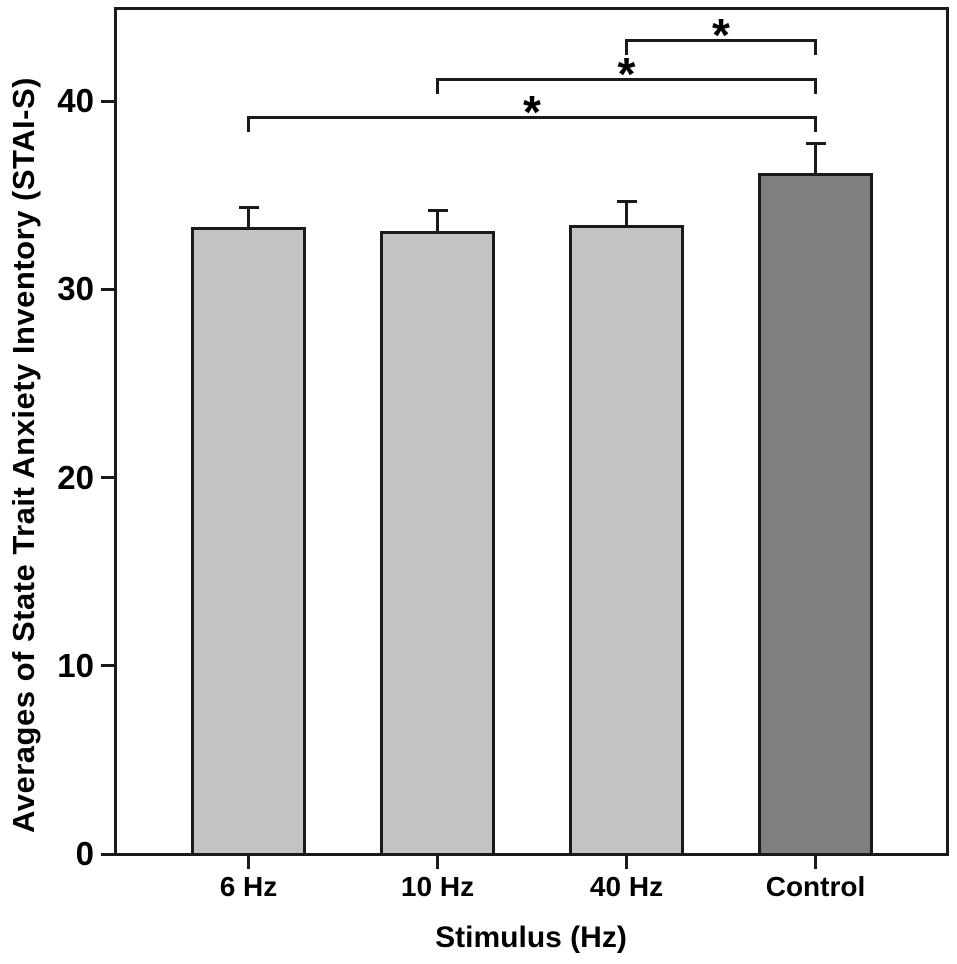 The width and height of the screenshot is (957, 964). What do you see at coordinates (815, 886) in the screenshot?
I see `x-tick-label: Control` at bounding box center [815, 886].